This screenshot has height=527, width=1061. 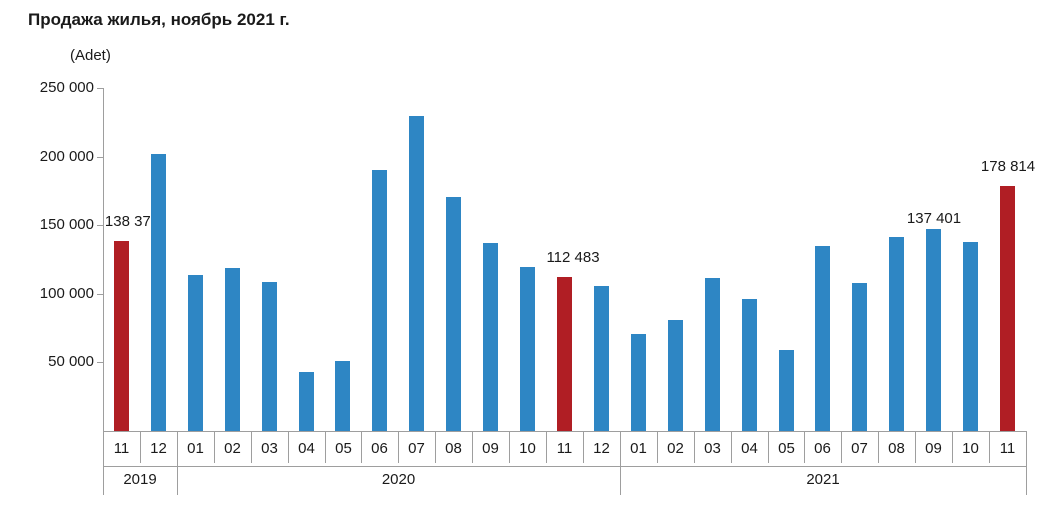 I want to click on month-label-2020-05: 05, so click(x=343, y=448).